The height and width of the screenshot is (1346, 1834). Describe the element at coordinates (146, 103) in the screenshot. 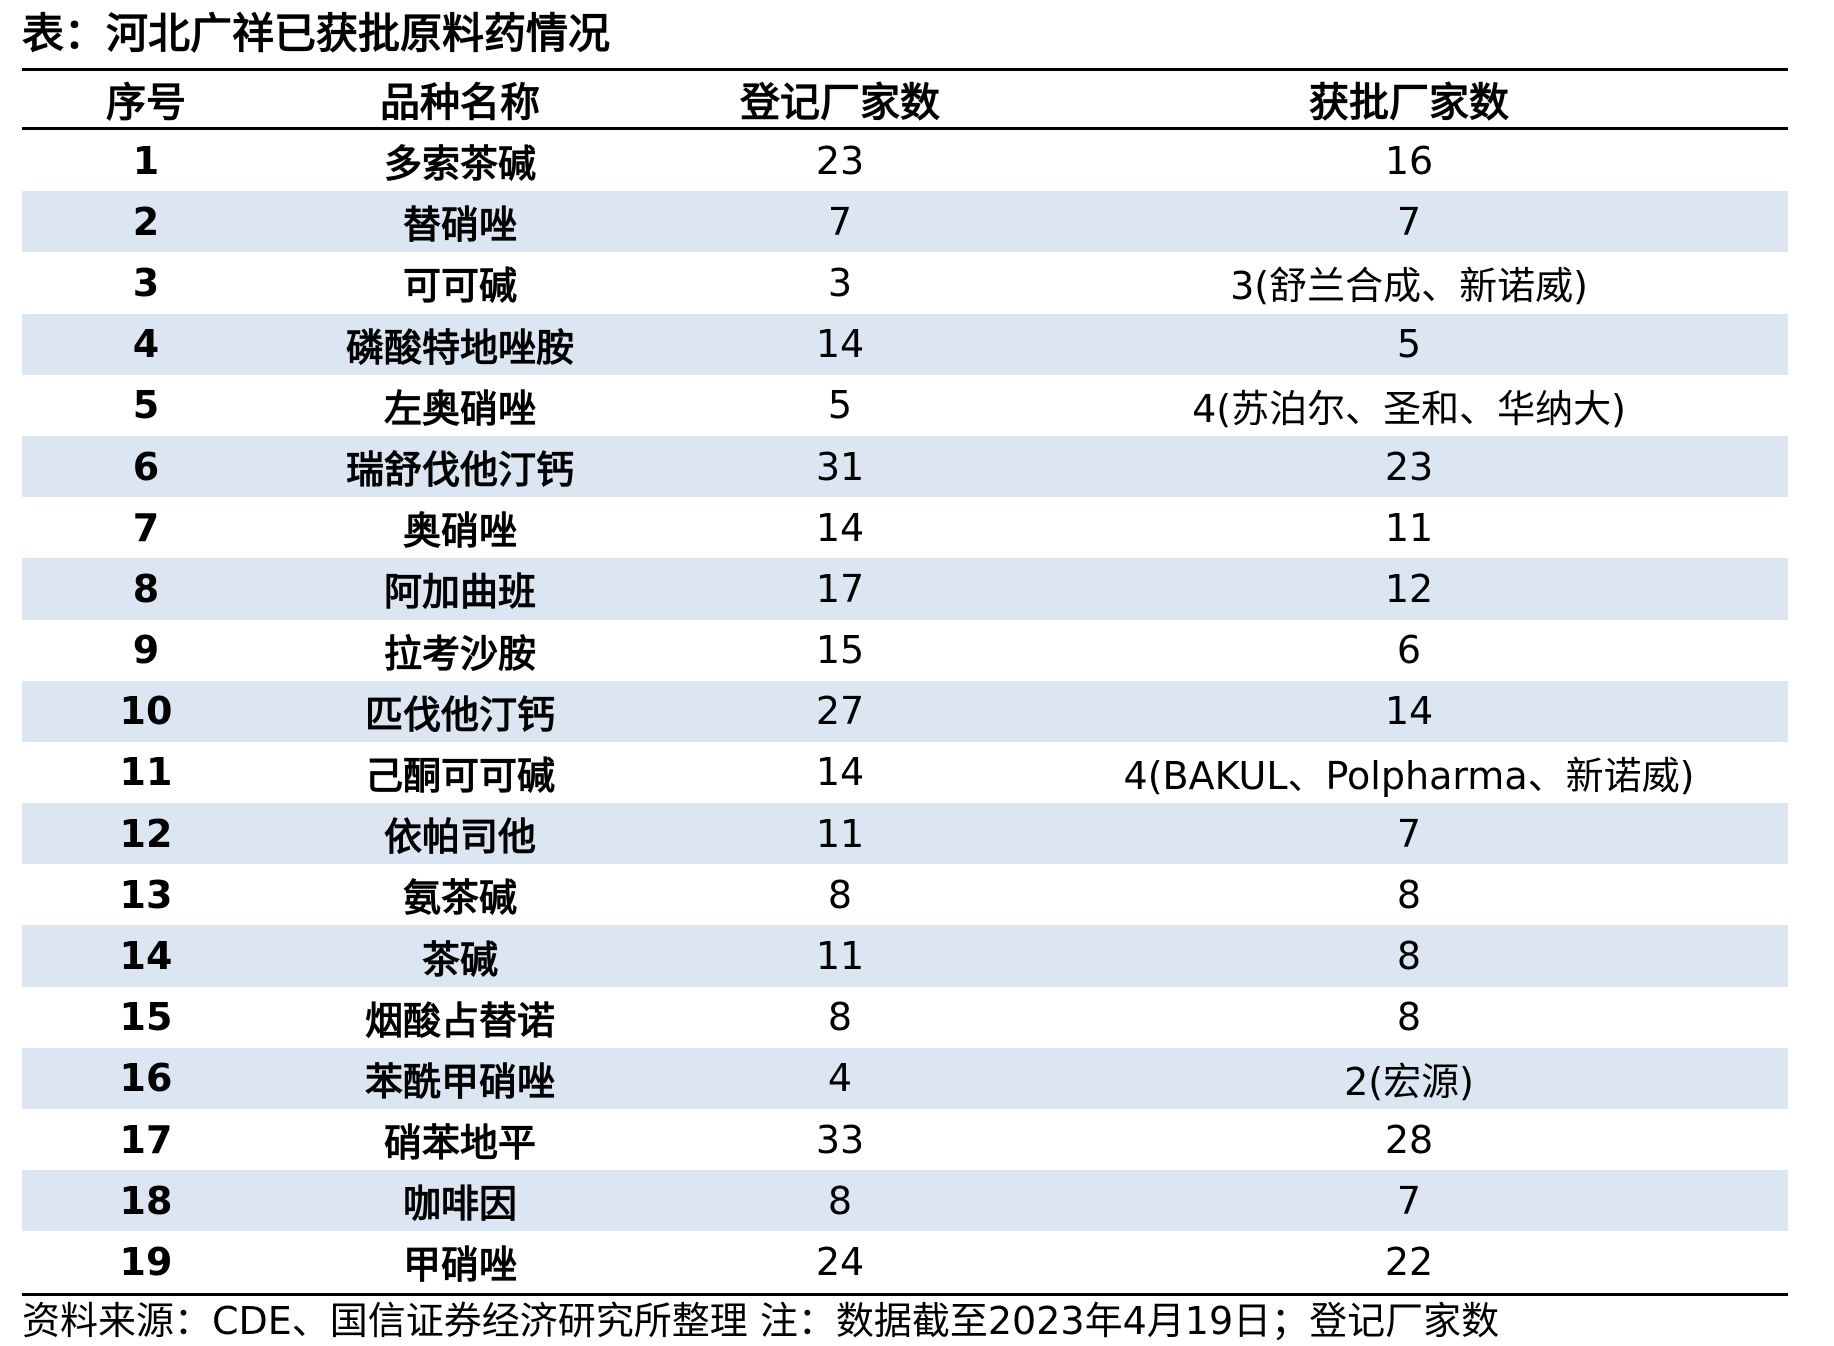

I see `header-cell-index: 序号` at that location.